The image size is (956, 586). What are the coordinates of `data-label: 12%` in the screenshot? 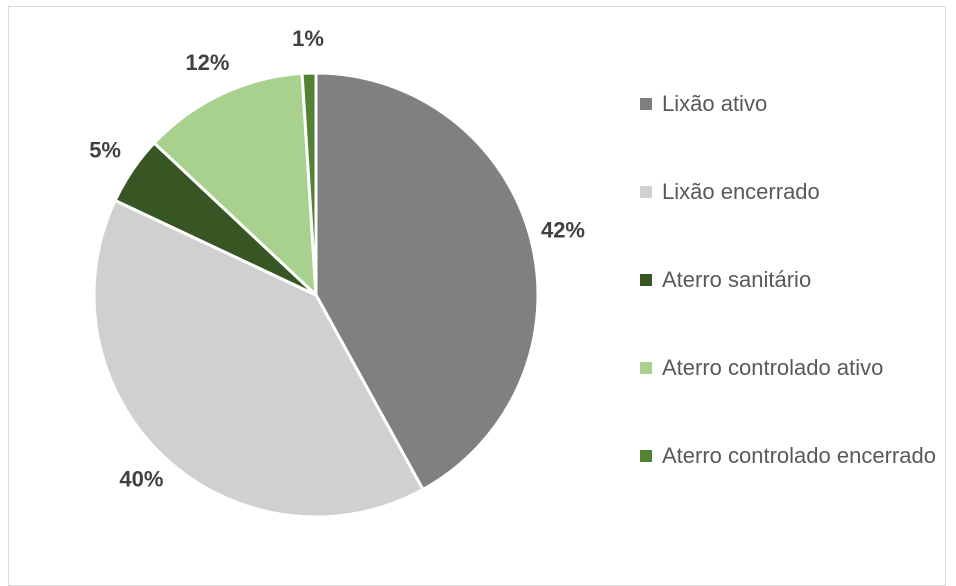 It's located at (207, 62).